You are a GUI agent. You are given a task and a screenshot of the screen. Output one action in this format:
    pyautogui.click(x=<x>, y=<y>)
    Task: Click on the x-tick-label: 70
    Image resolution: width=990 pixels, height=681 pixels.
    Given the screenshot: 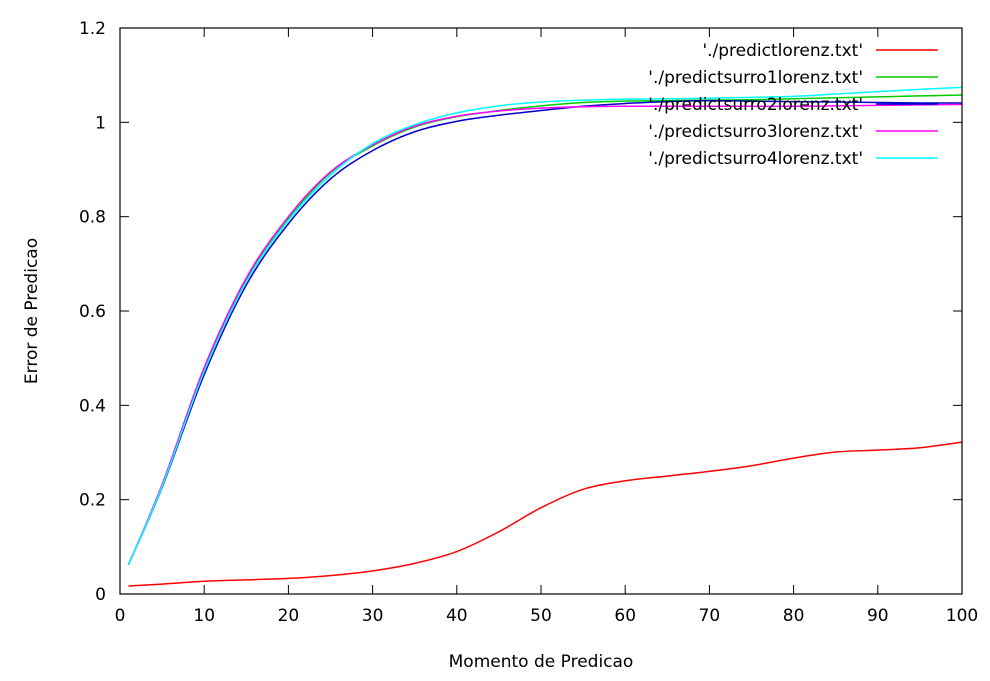 What is the action you would take?
    pyautogui.click(x=710, y=616)
    